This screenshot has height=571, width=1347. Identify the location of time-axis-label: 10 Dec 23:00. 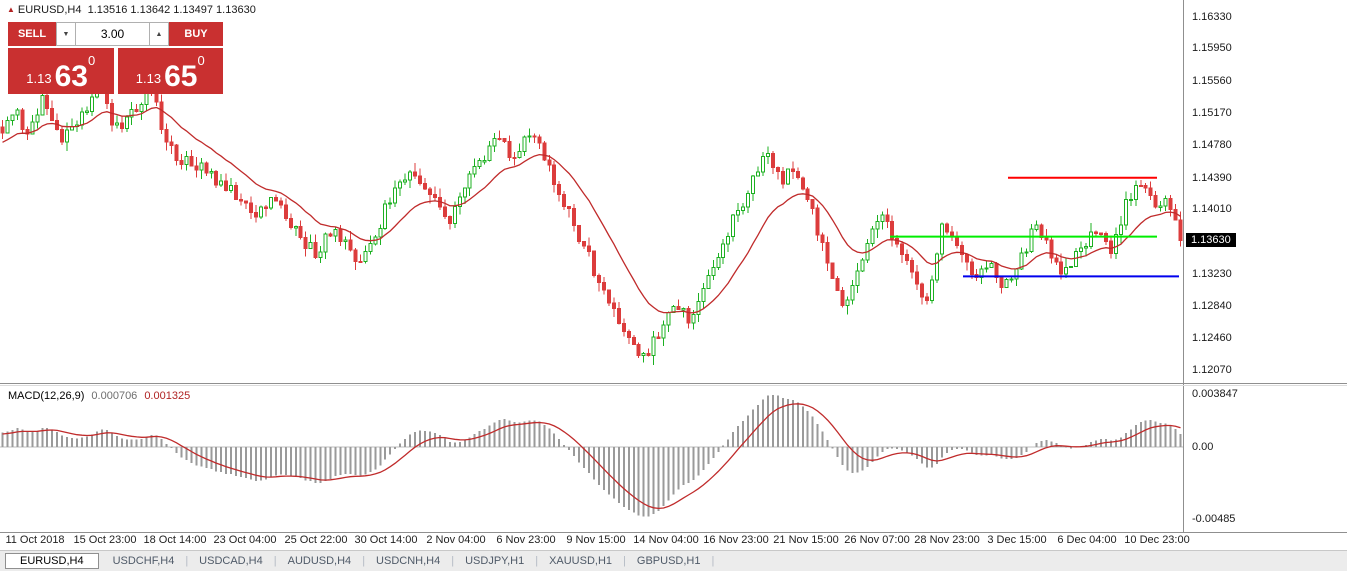
(1157, 540).